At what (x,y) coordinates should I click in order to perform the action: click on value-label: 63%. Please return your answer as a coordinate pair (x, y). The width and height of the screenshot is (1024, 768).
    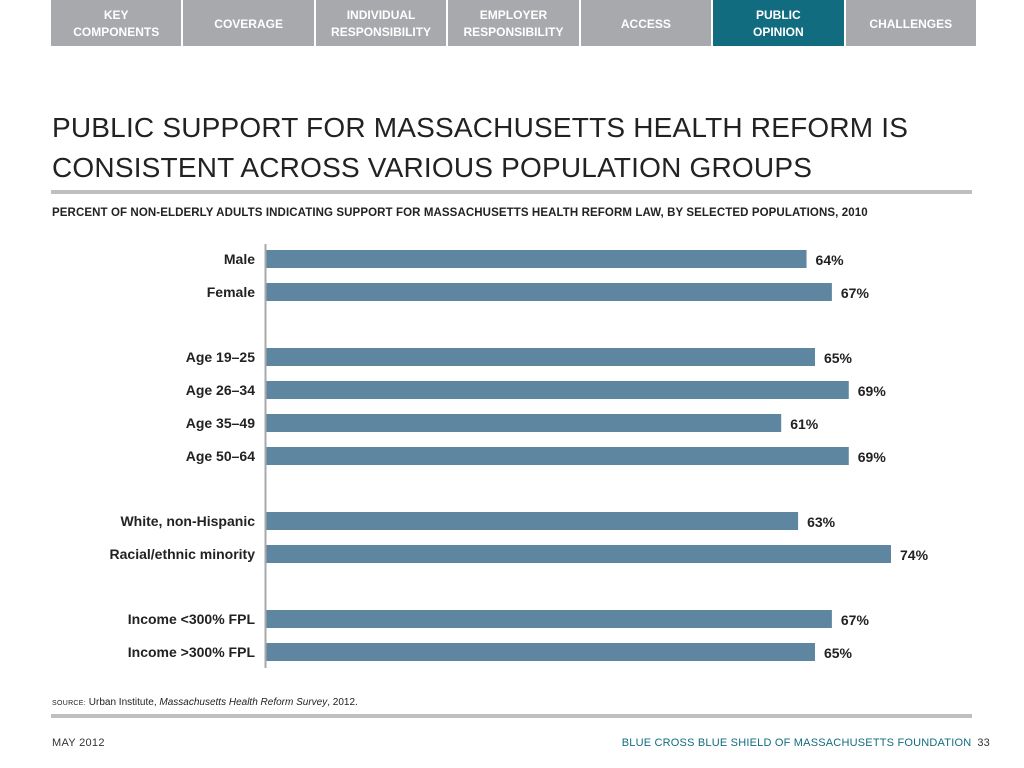
    Looking at the image, I should click on (821, 522).